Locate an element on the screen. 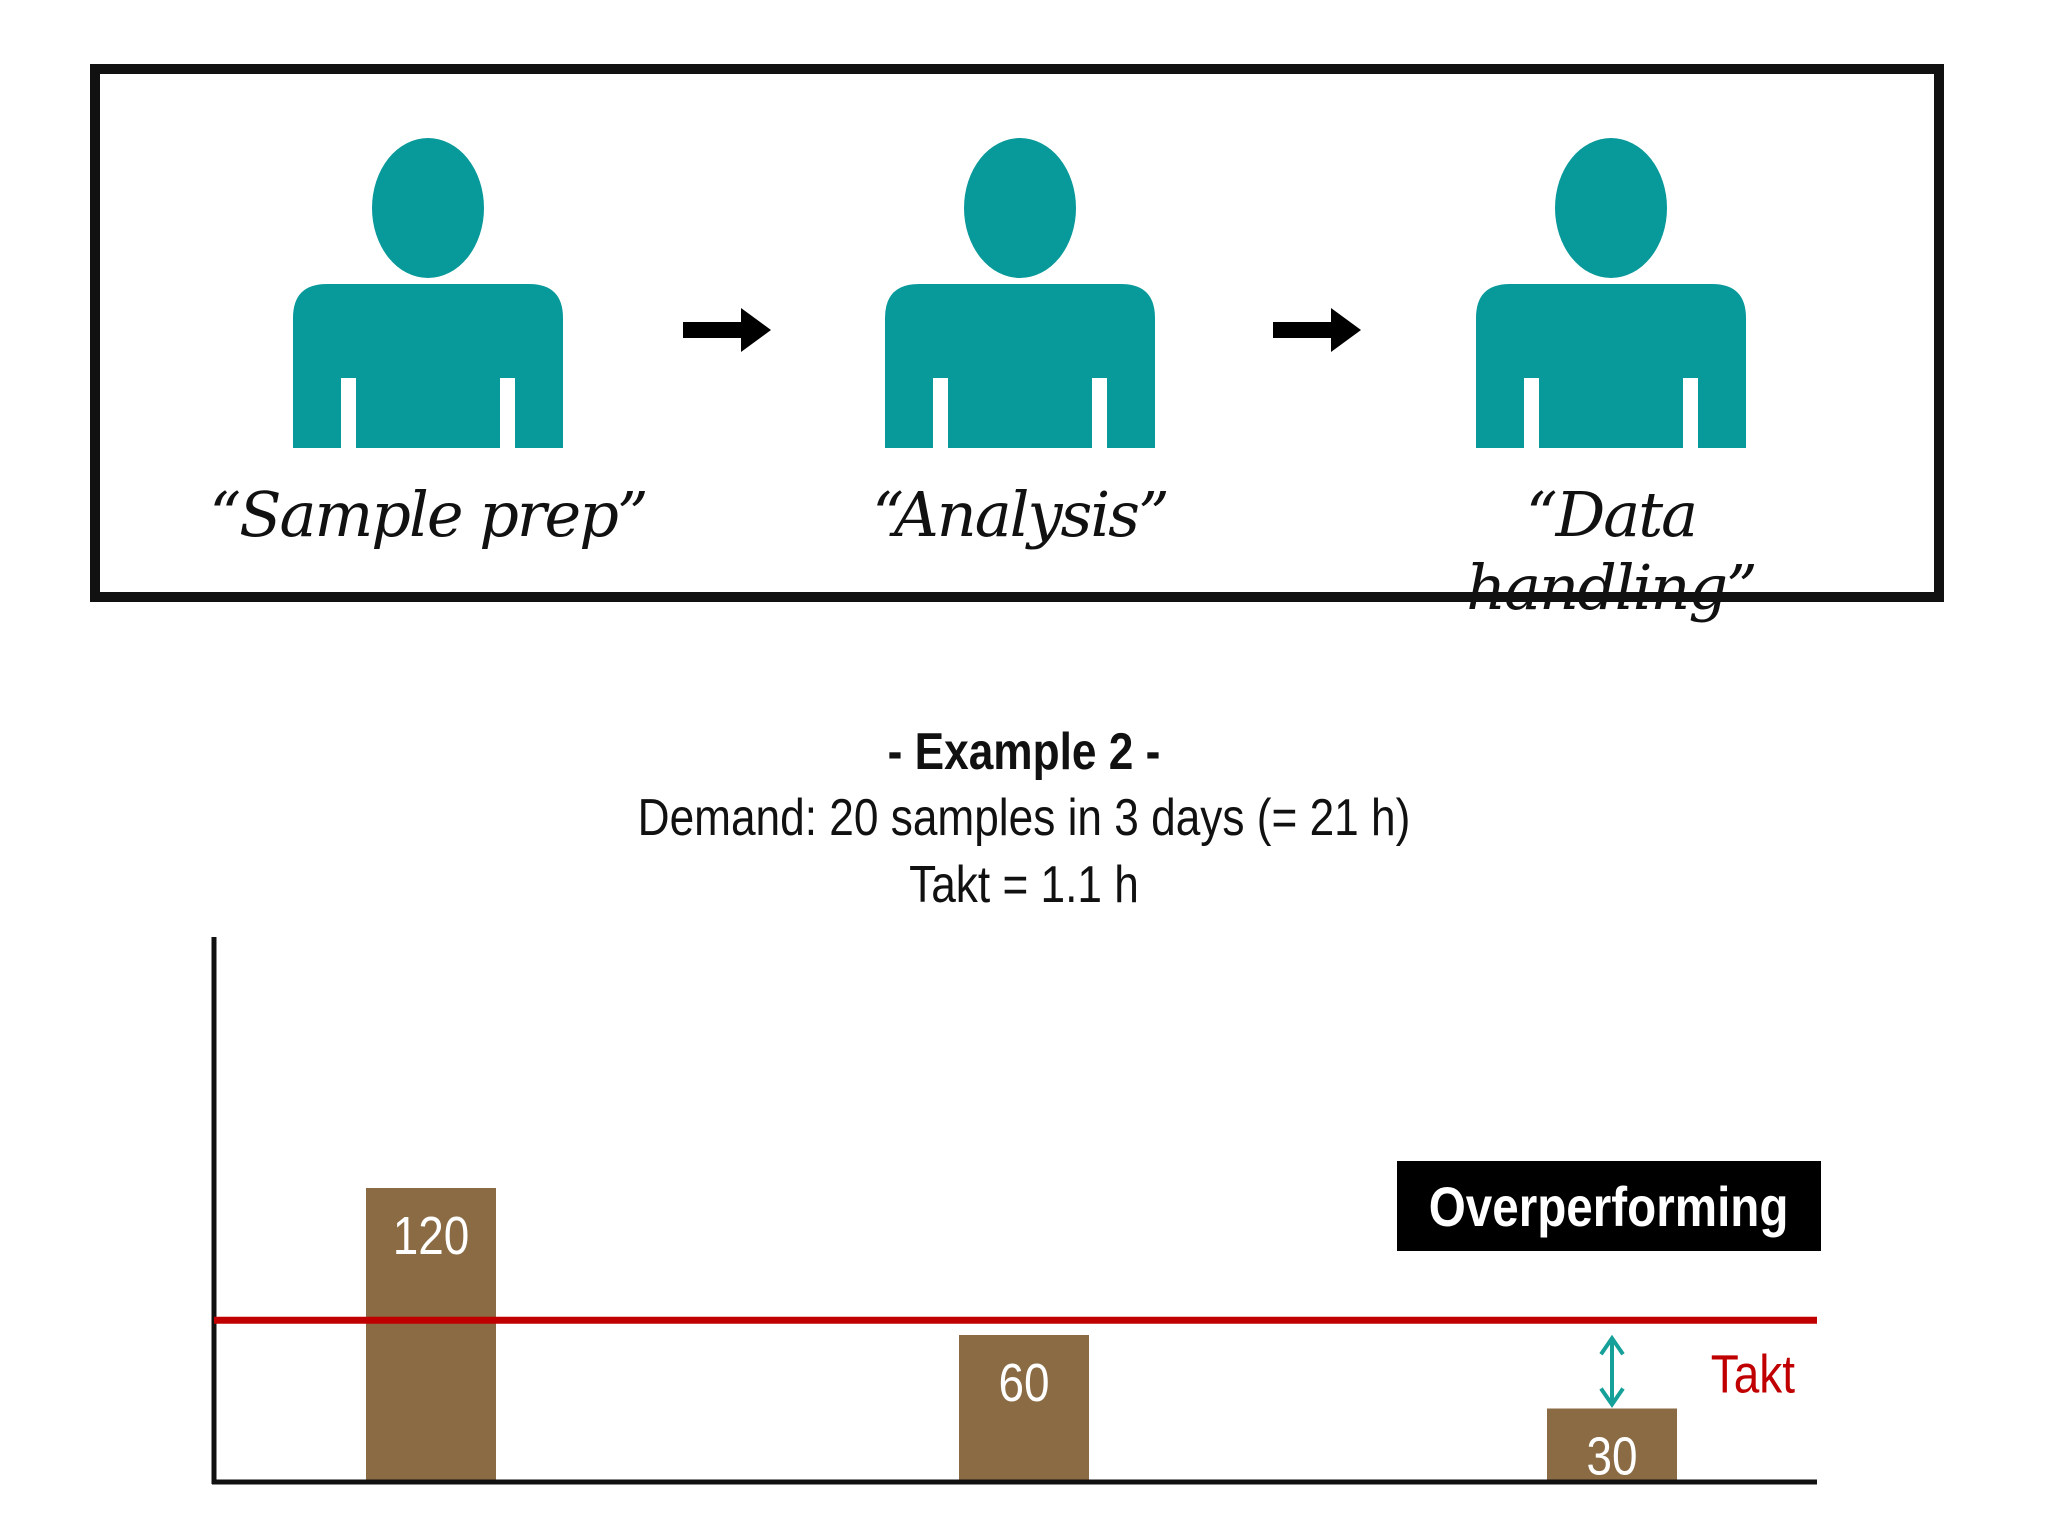  gap-arrow-head-up is located at coordinates (1612, 1345).